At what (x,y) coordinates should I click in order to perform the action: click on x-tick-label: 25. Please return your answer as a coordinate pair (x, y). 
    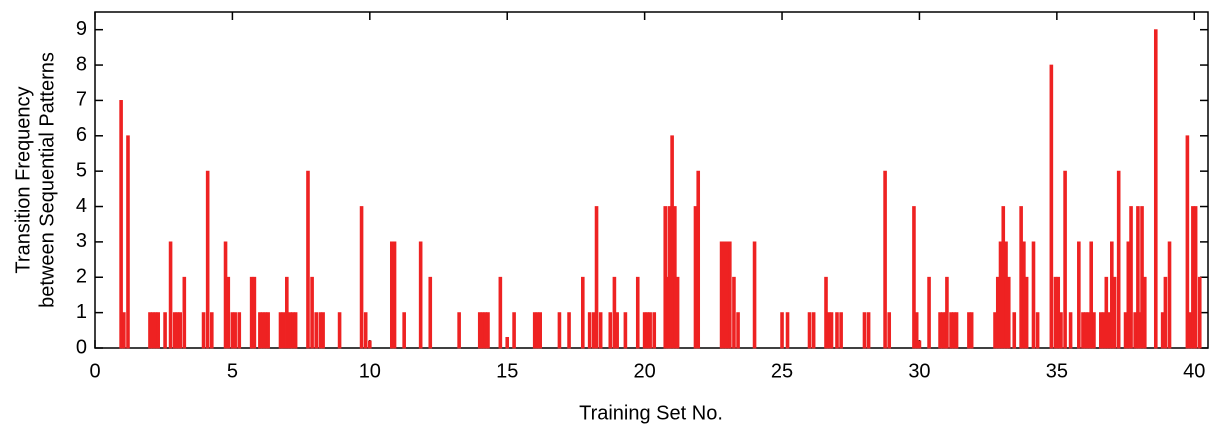
    Looking at the image, I should click on (782, 371).